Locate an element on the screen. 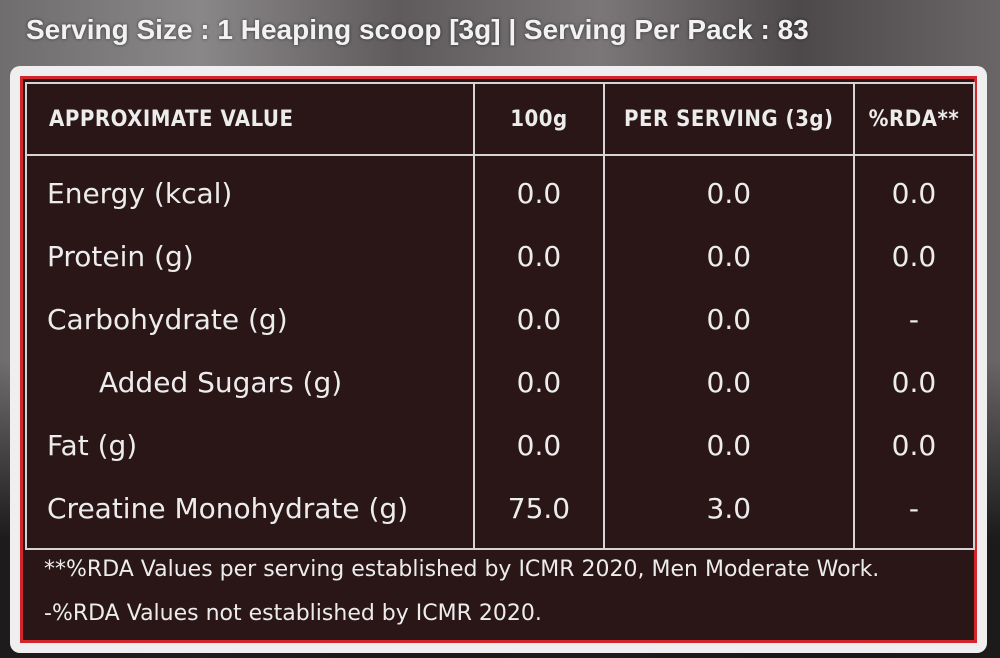 The width and height of the screenshot is (1000, 658). table-row: Creatine Monohydrate (g) 75.0 3.0 - is located at coordinates (500, 513).